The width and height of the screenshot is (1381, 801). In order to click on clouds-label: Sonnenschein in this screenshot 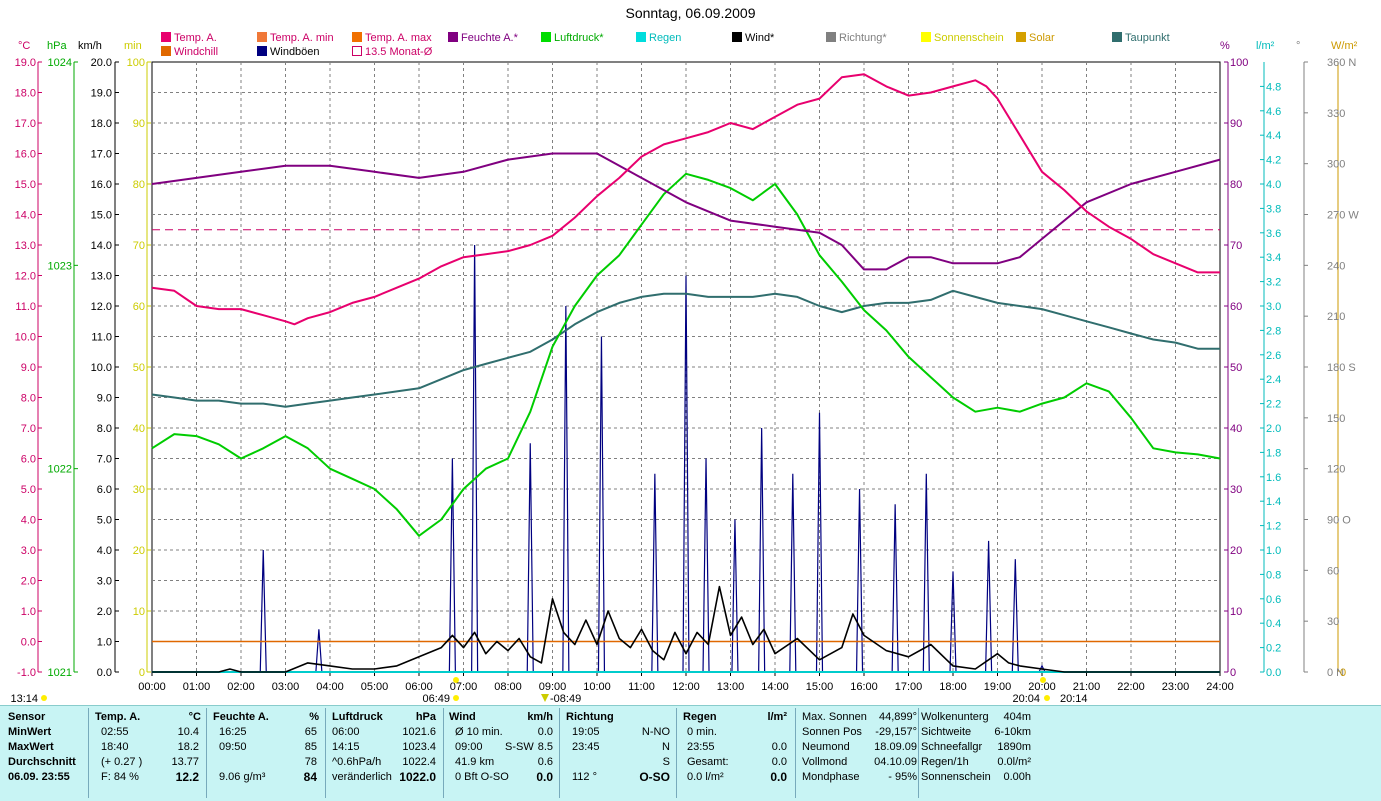, I will do `click(956, 777)`.